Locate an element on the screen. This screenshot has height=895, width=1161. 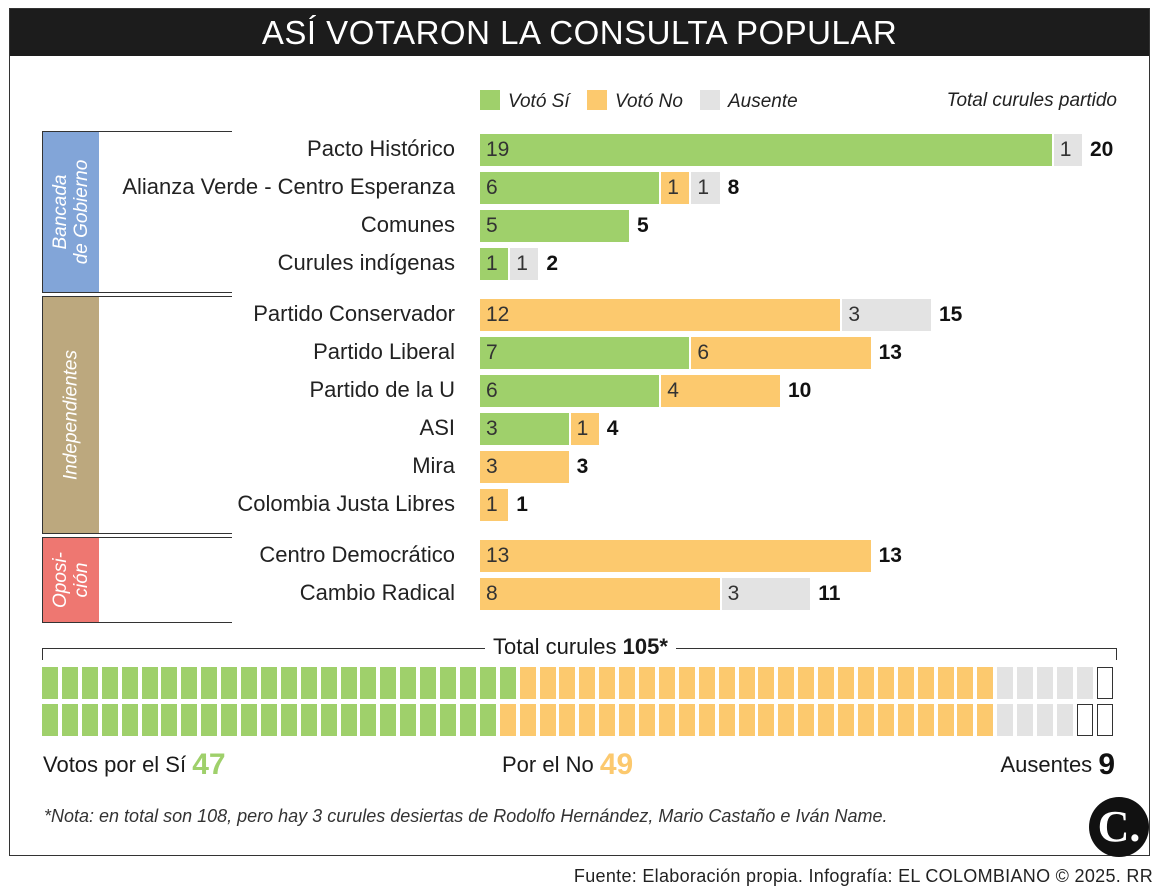
group-label: Oposi-ción is located at coordinates (71, 580).